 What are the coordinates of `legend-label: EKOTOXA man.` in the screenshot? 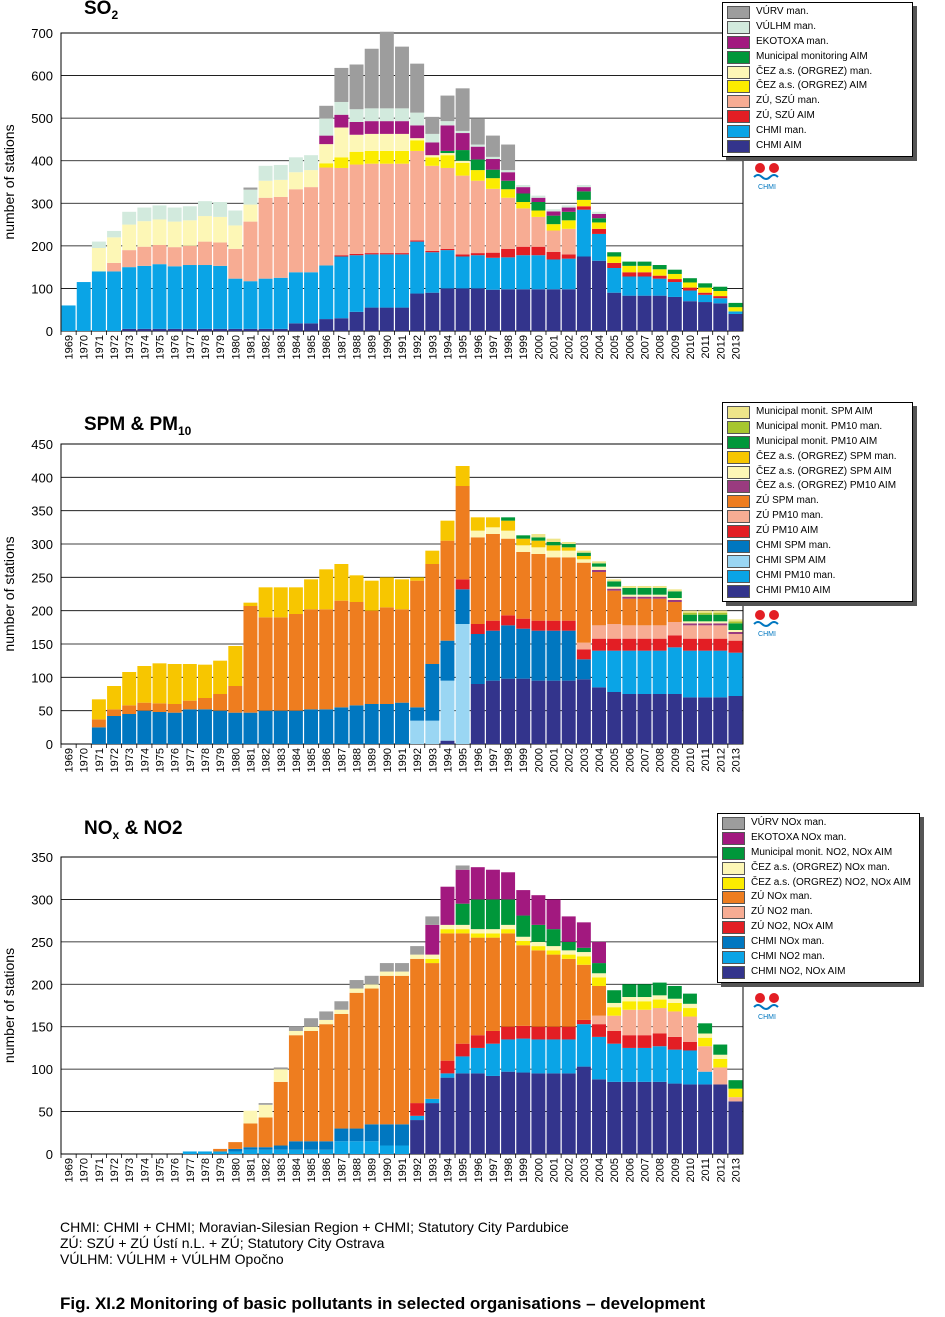 It's located at (792, 41).